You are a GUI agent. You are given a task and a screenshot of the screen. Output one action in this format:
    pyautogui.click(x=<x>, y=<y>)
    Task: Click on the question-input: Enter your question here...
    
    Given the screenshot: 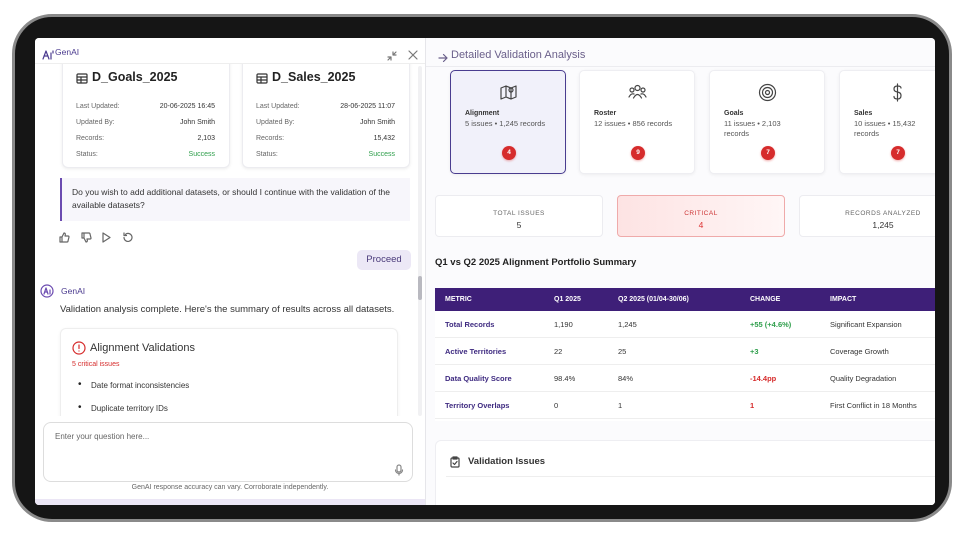 What is the action you would take?
    pyautogui.click(x=228, y=452)
    